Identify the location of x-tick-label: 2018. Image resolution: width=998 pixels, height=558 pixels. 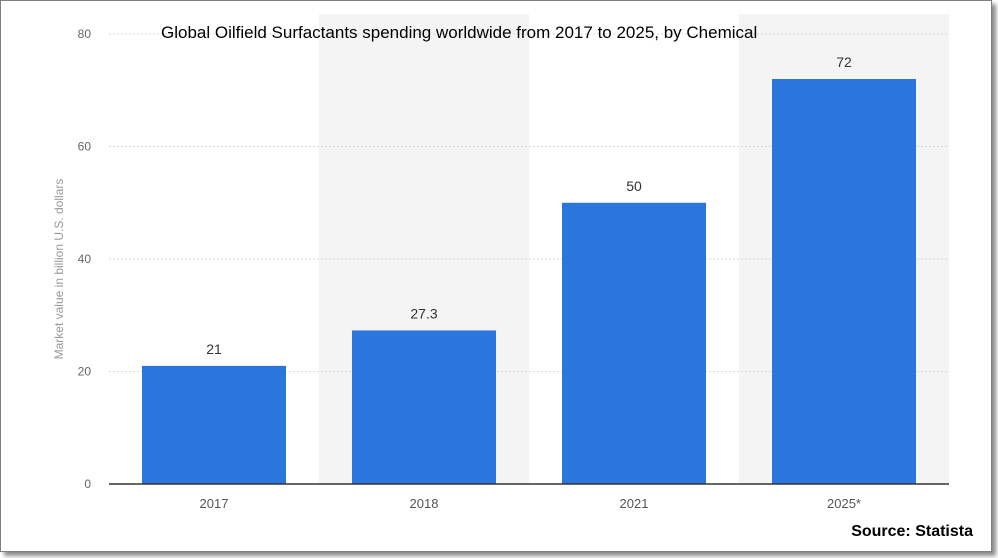
(424, 503).